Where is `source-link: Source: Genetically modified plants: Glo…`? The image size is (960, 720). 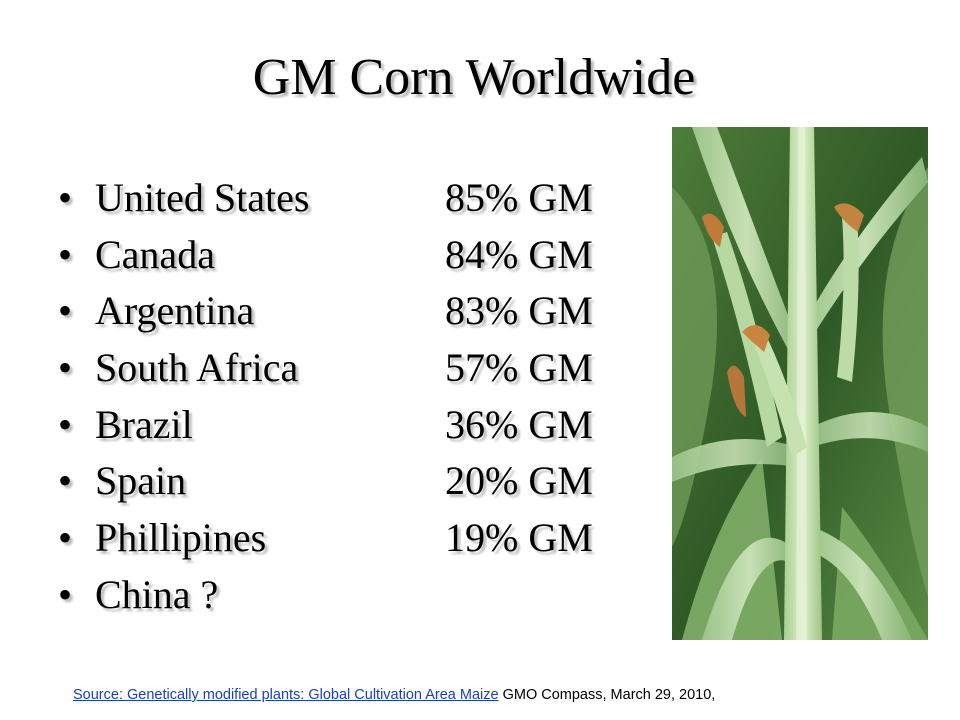
source-link: Source: Genetically modified plants: Glo… is located at coordinates (286, 695).